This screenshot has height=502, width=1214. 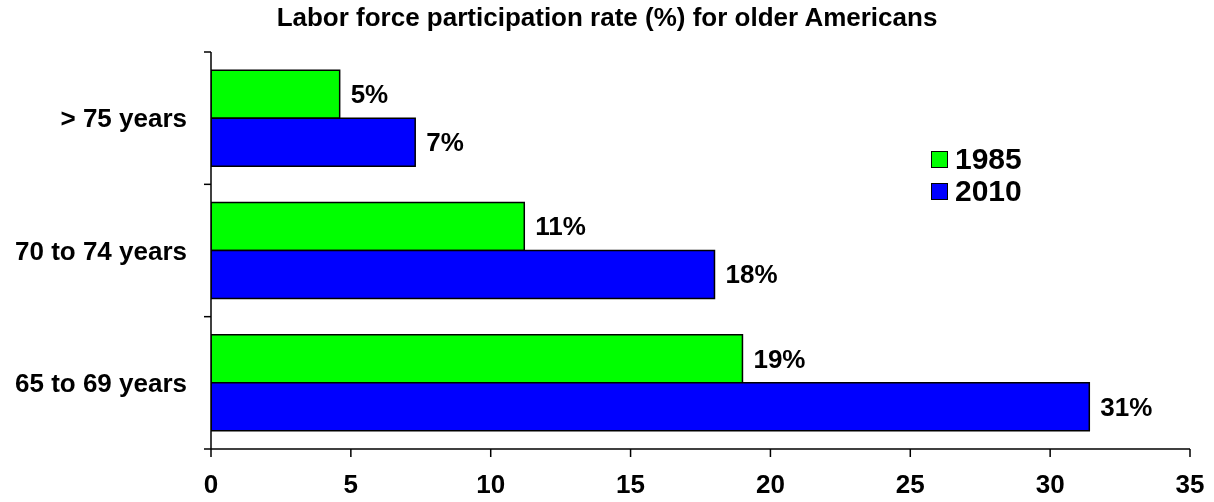 What do you see at coordinates (631, 484) in the screenshot?
I see `x-tick-label: 15` at bounding box center [631, 484].